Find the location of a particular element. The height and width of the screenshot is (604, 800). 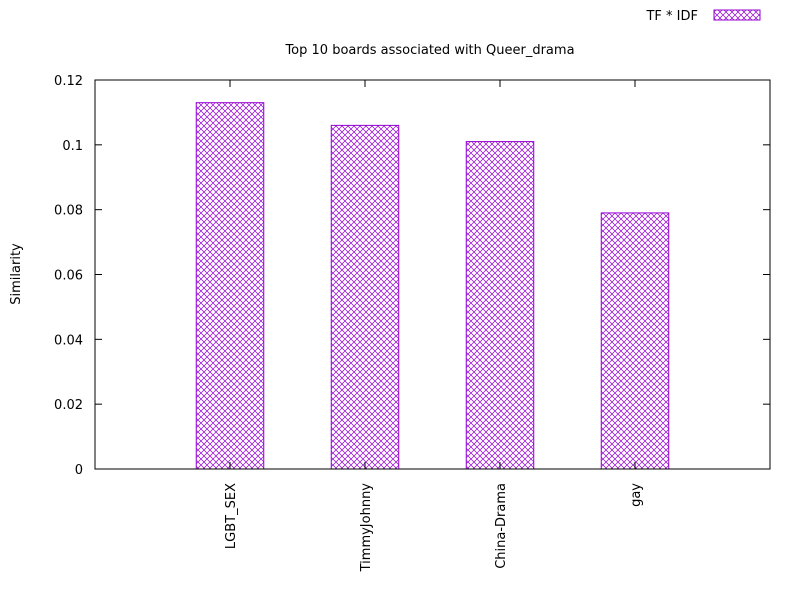

x-tick-label: LGBT_SEX is located at coordinates (231, 516).